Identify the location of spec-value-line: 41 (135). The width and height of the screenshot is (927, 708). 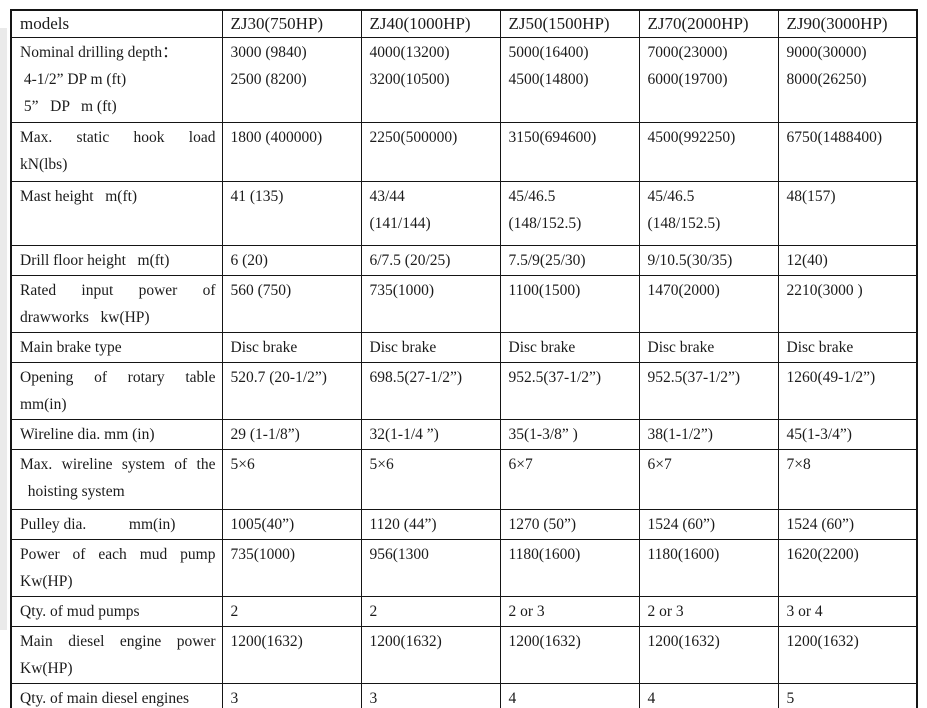
(257, 196).